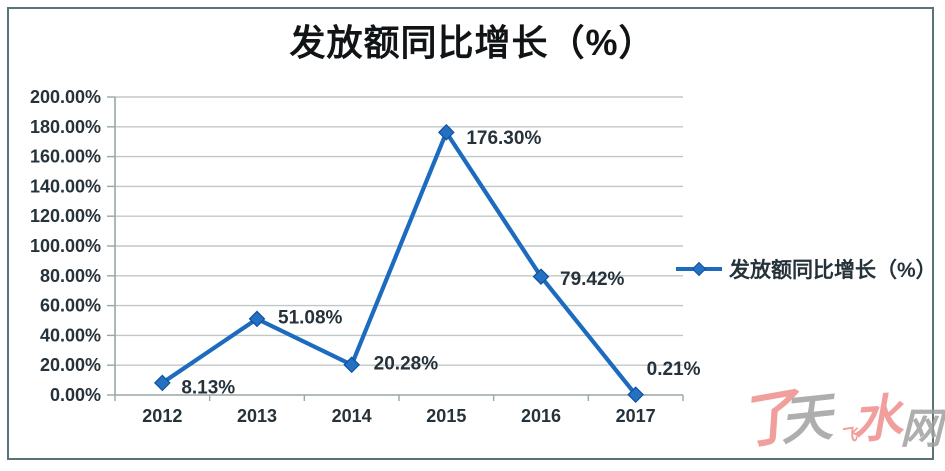  I want to click on y-axis-label: 120.00%, so click(65, 216).